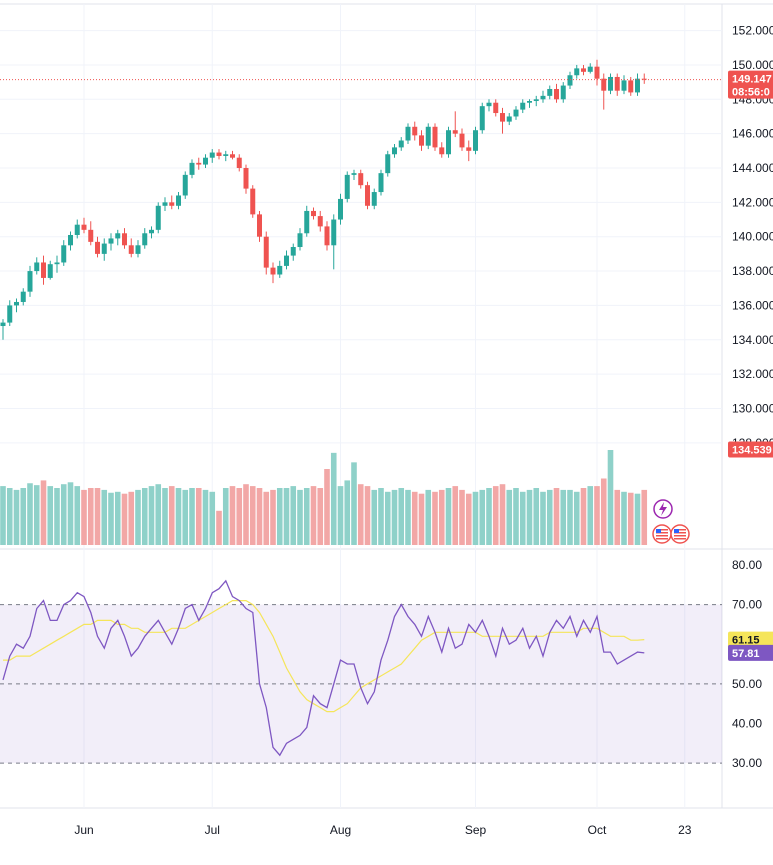 This screenshot has height=865, width=773. What do you see at coordinates (752, 134) in the screenshot?
I see `price-tick-label: 146.000` at bounding box center [752, 134].